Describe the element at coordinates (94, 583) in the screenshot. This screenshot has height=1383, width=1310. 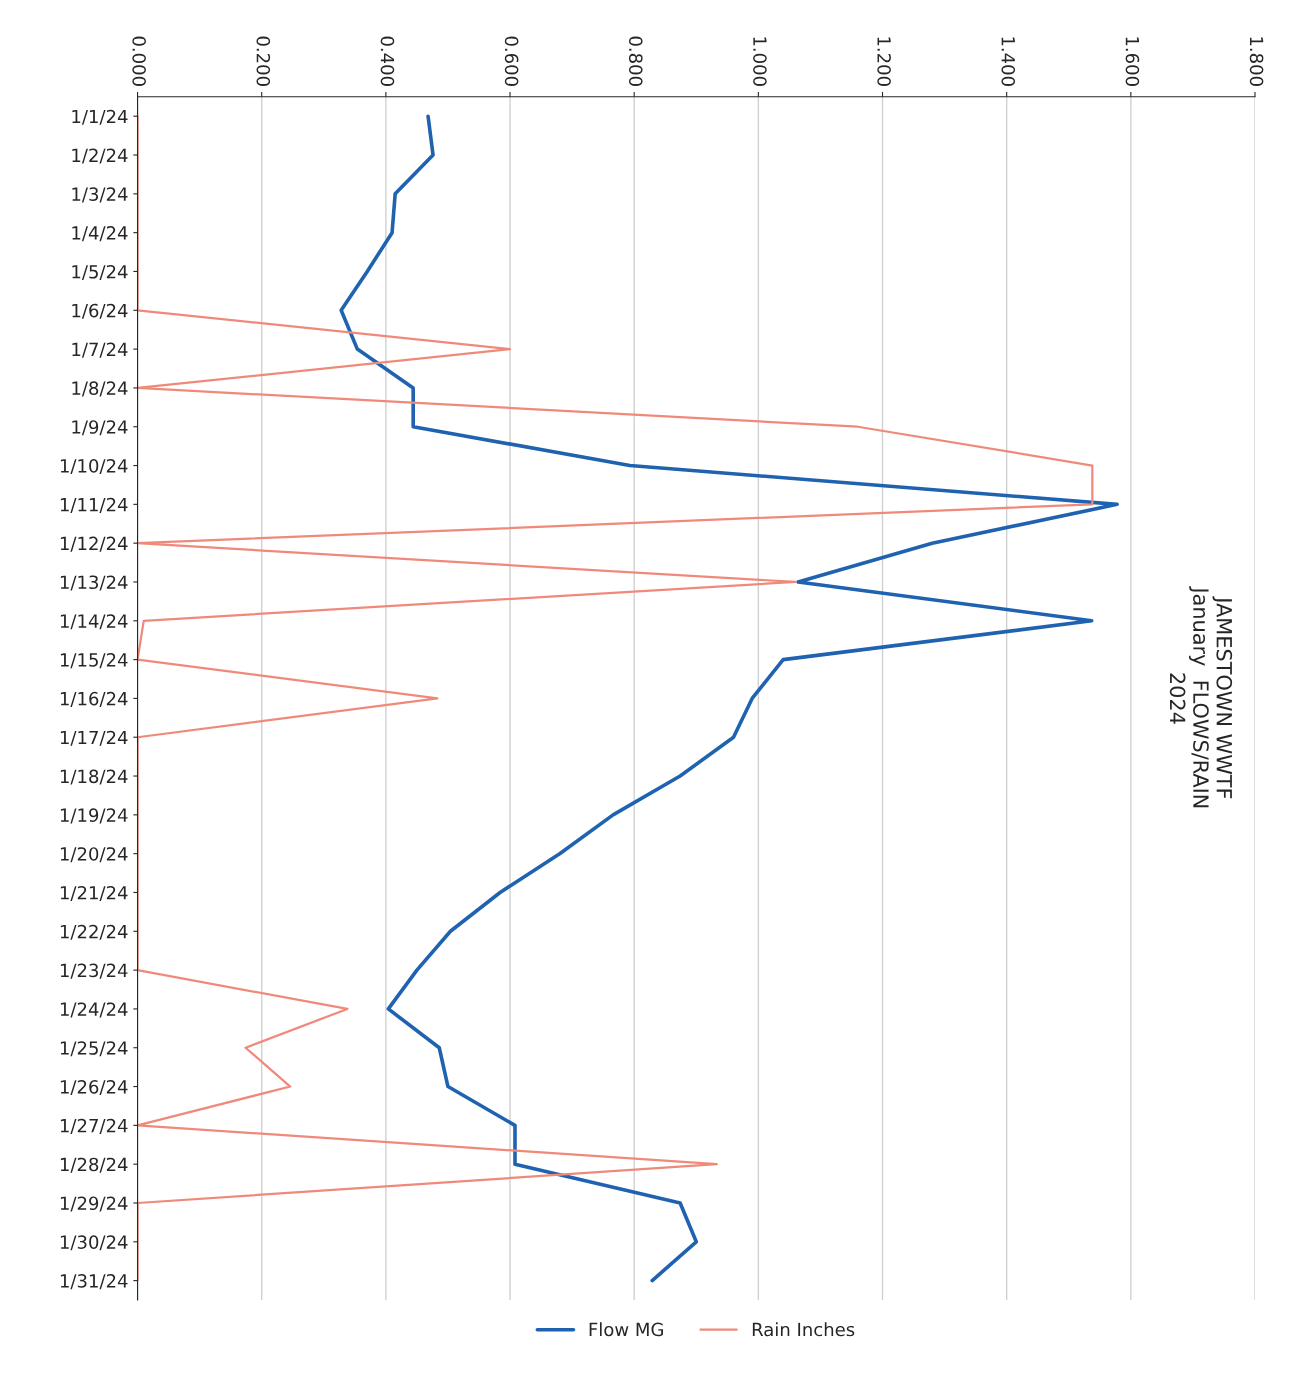
I see `y-tick-label: 1/13/24` at that location.